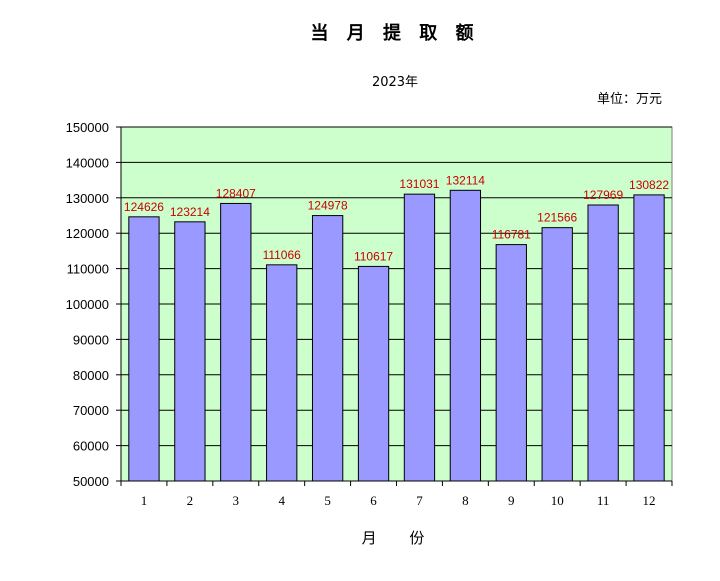 Image resolution: width=720 pixels, height=581 pixels. What do you see at coordinates (87, 233) in the screenshot?
I see `y-tick-label: 120000` at bounding box center [87, 233].